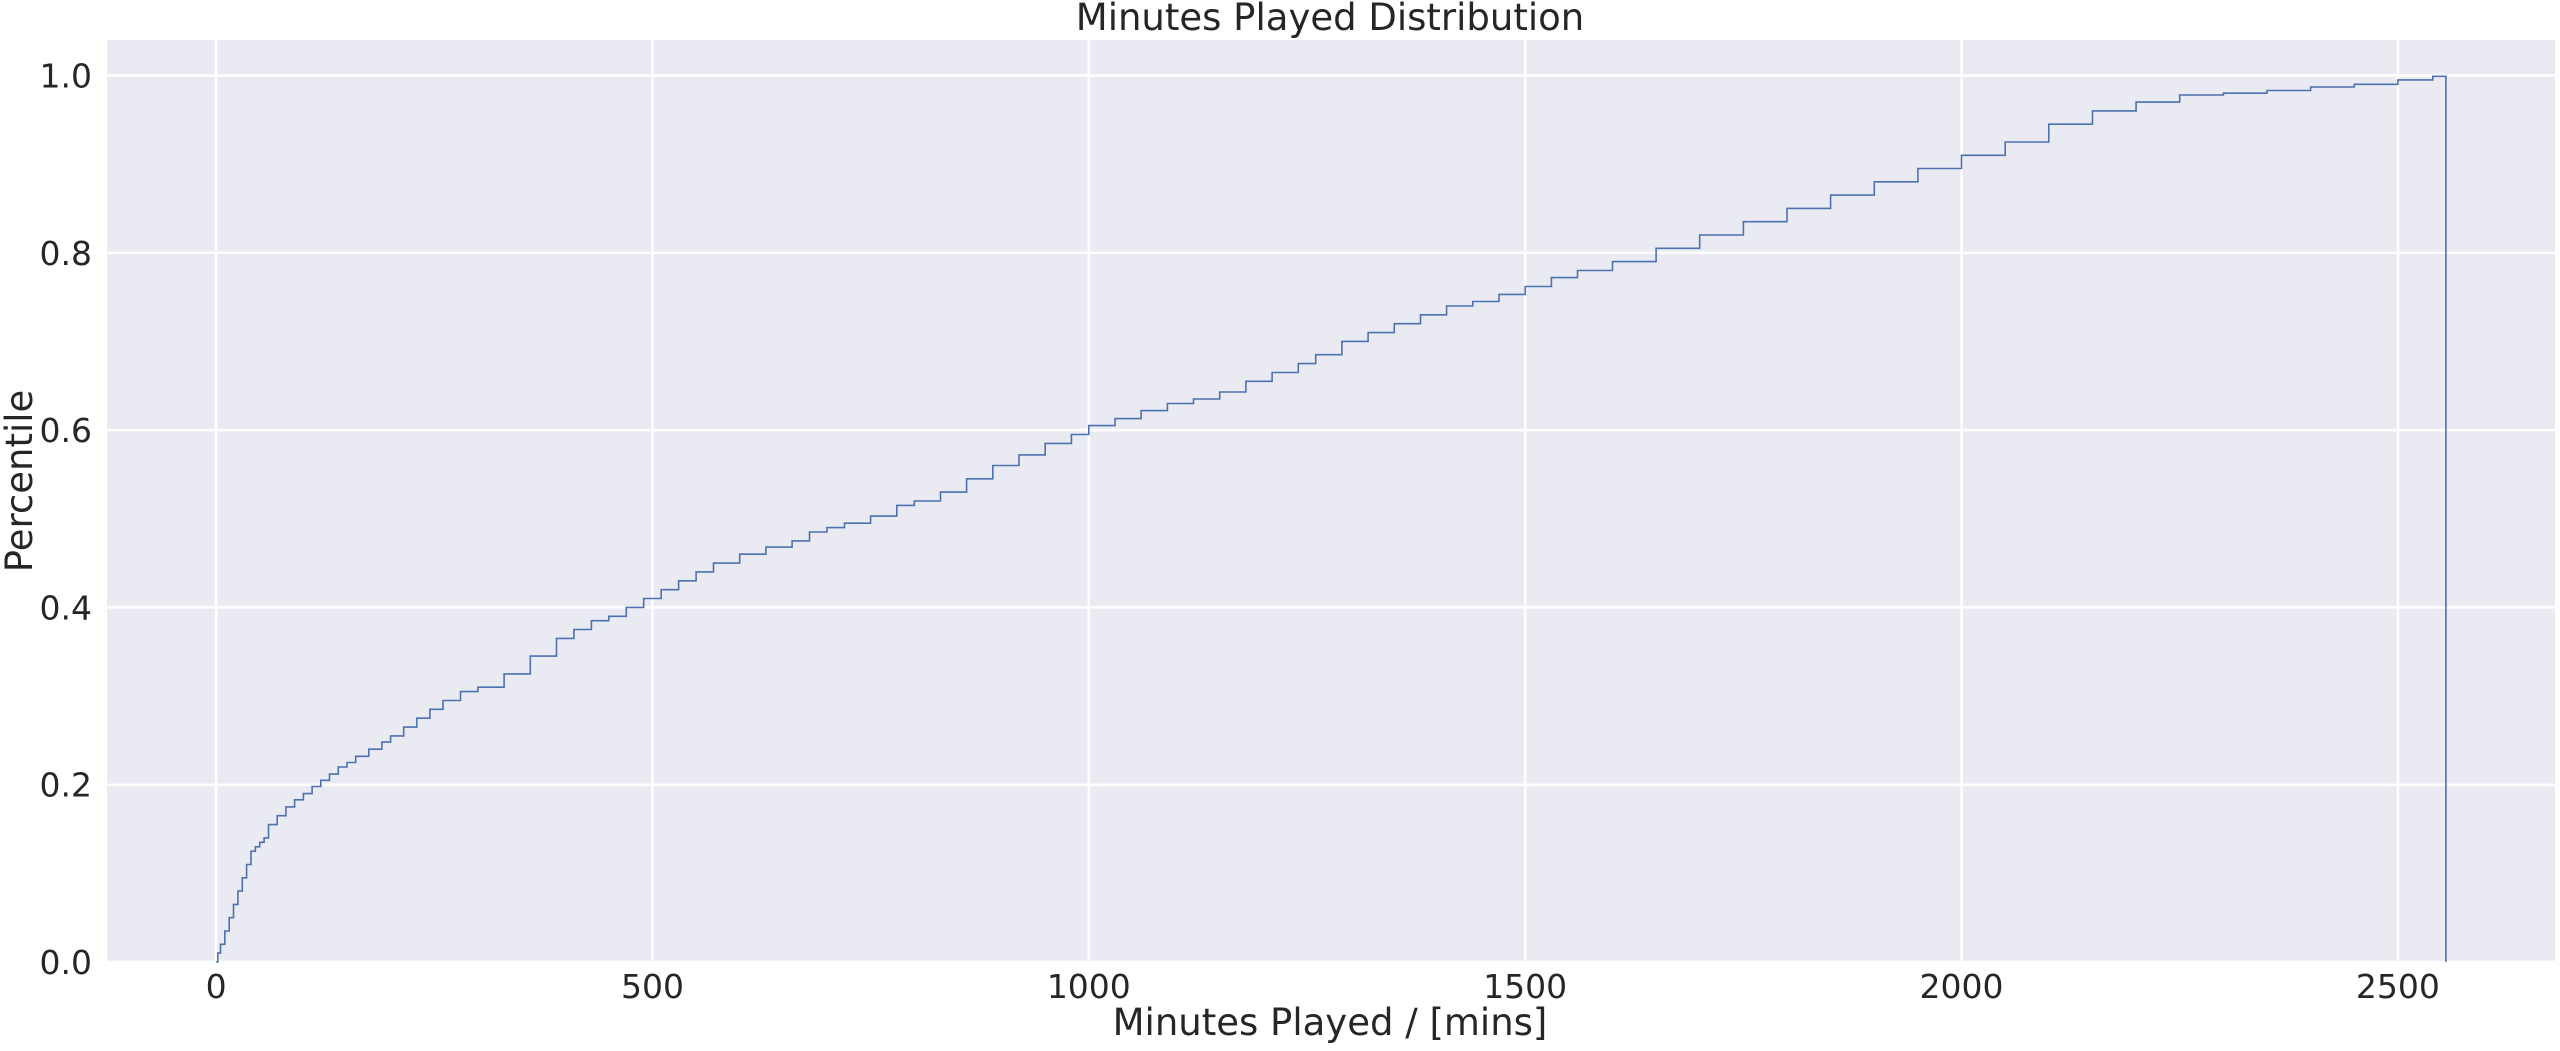  Describe the element at coordinates (20, 481) in the screenshot. I see `y-axis-label: Percentile` at that location.